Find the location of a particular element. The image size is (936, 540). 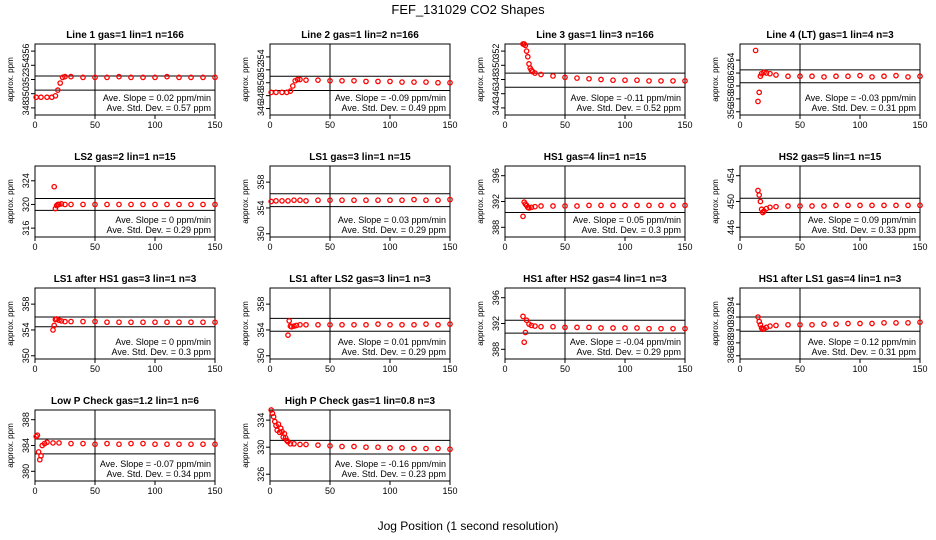

panel-title: Low P Check gas=1.2 lin=1 n=6 is located at coordinates (125, 401).